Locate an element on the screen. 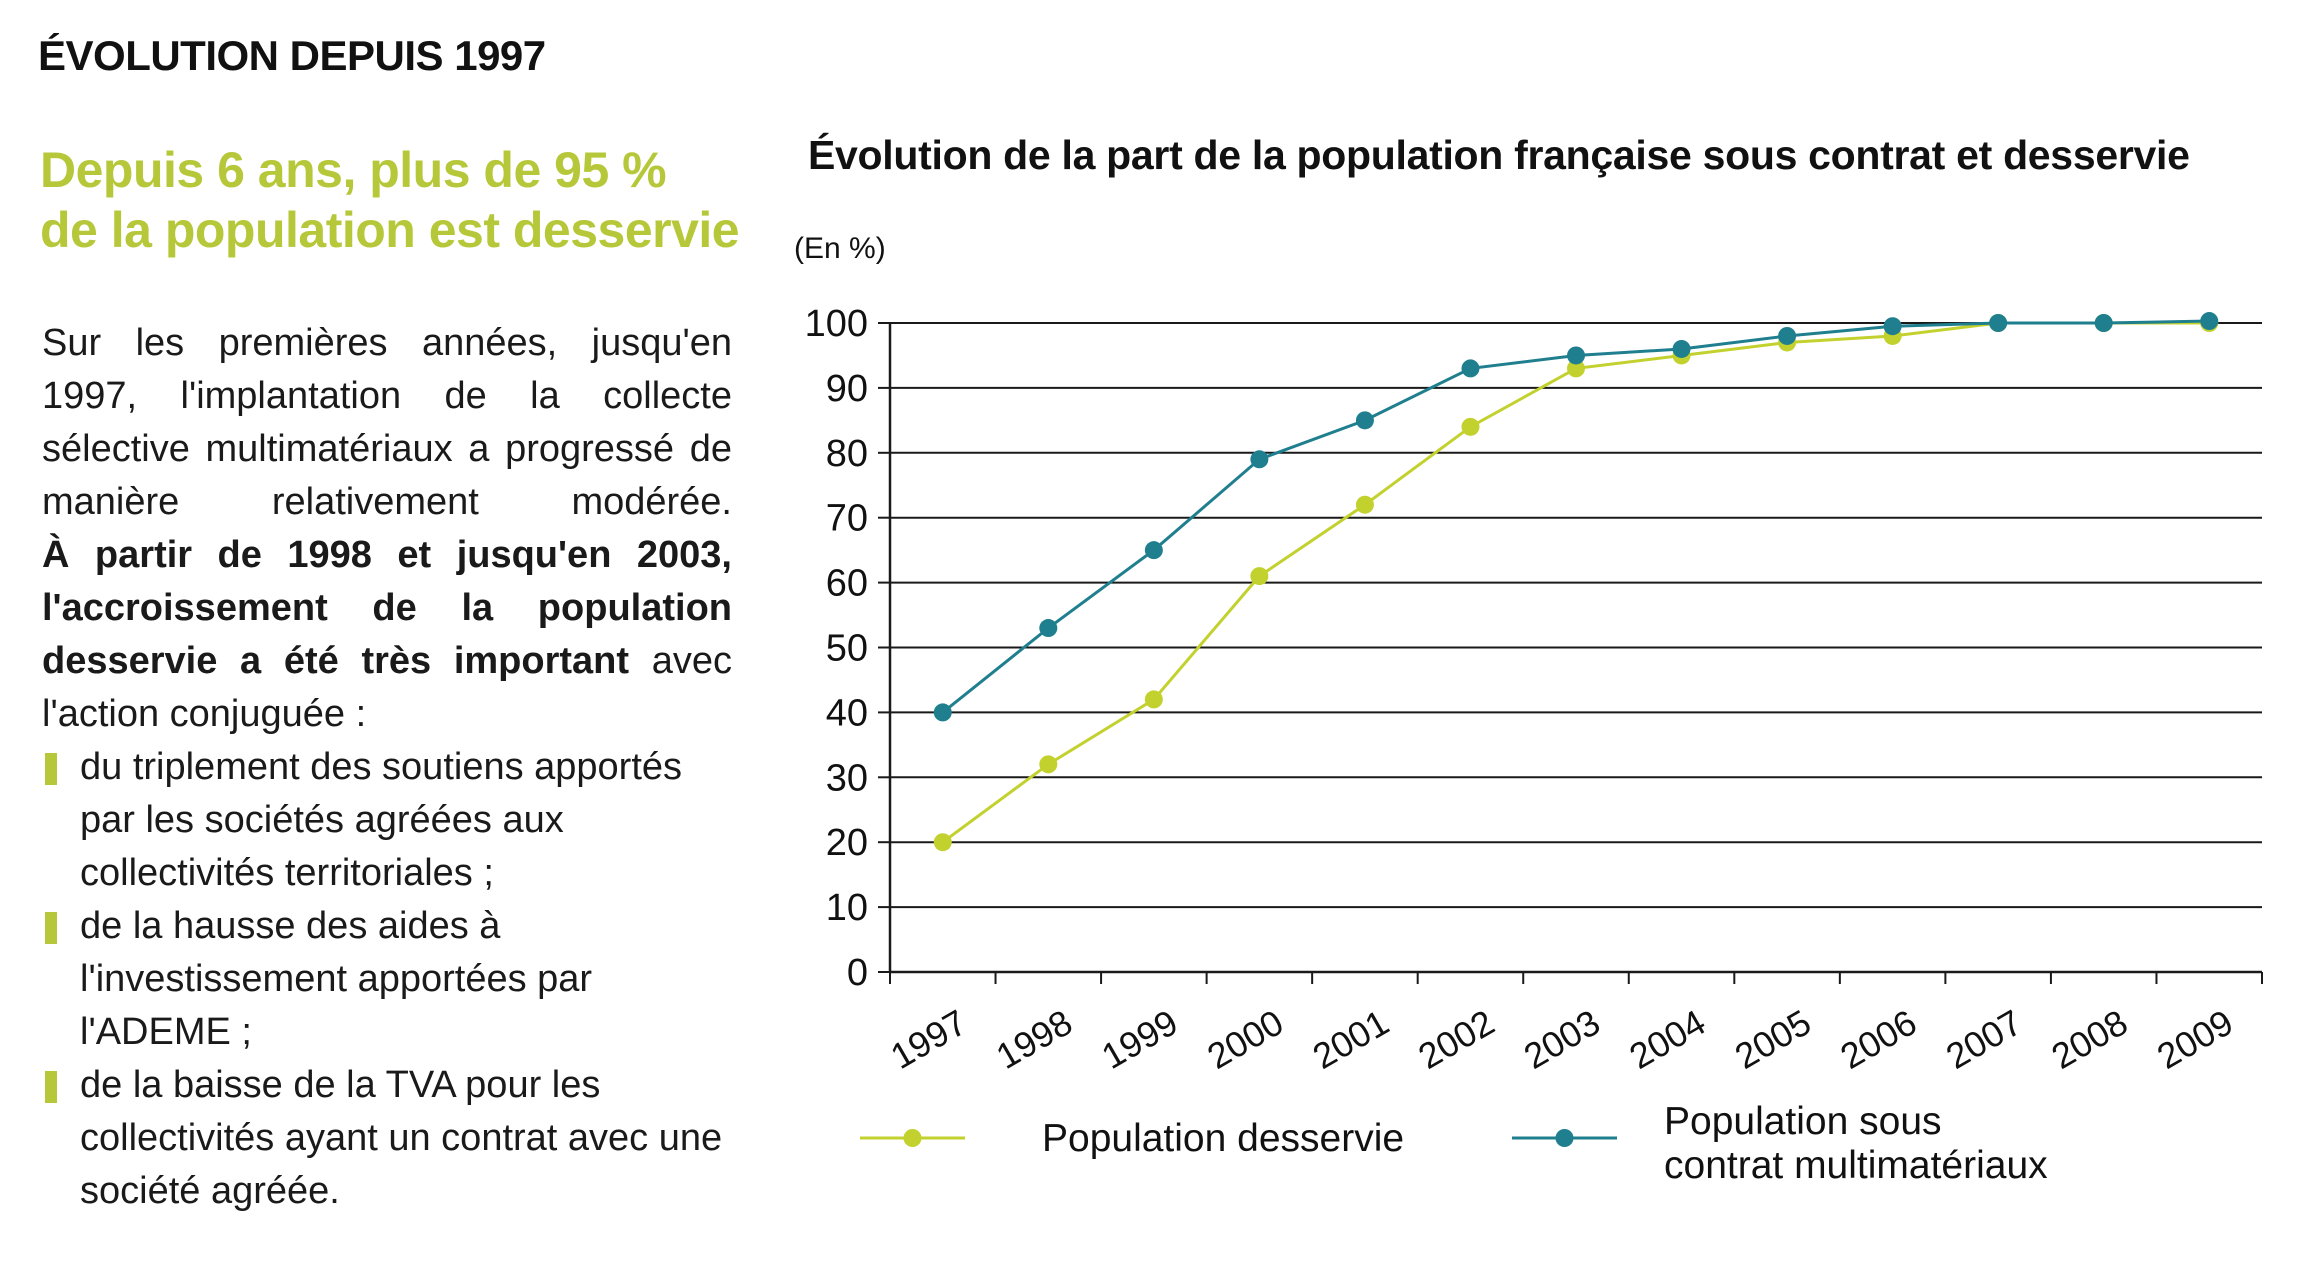 This screenshot has height=1278, width=2306. y-tick-label: 50 is located at coordinates (847, 649).